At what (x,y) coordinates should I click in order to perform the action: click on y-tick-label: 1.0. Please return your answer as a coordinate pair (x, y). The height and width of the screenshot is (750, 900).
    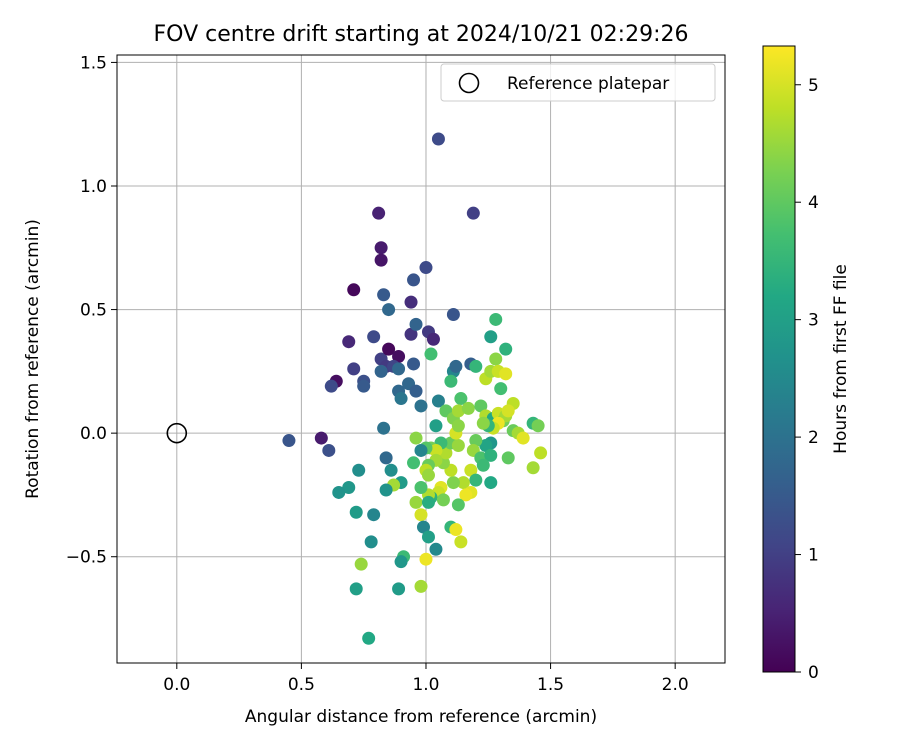
    Looking at the image, I should click on (93, 187).